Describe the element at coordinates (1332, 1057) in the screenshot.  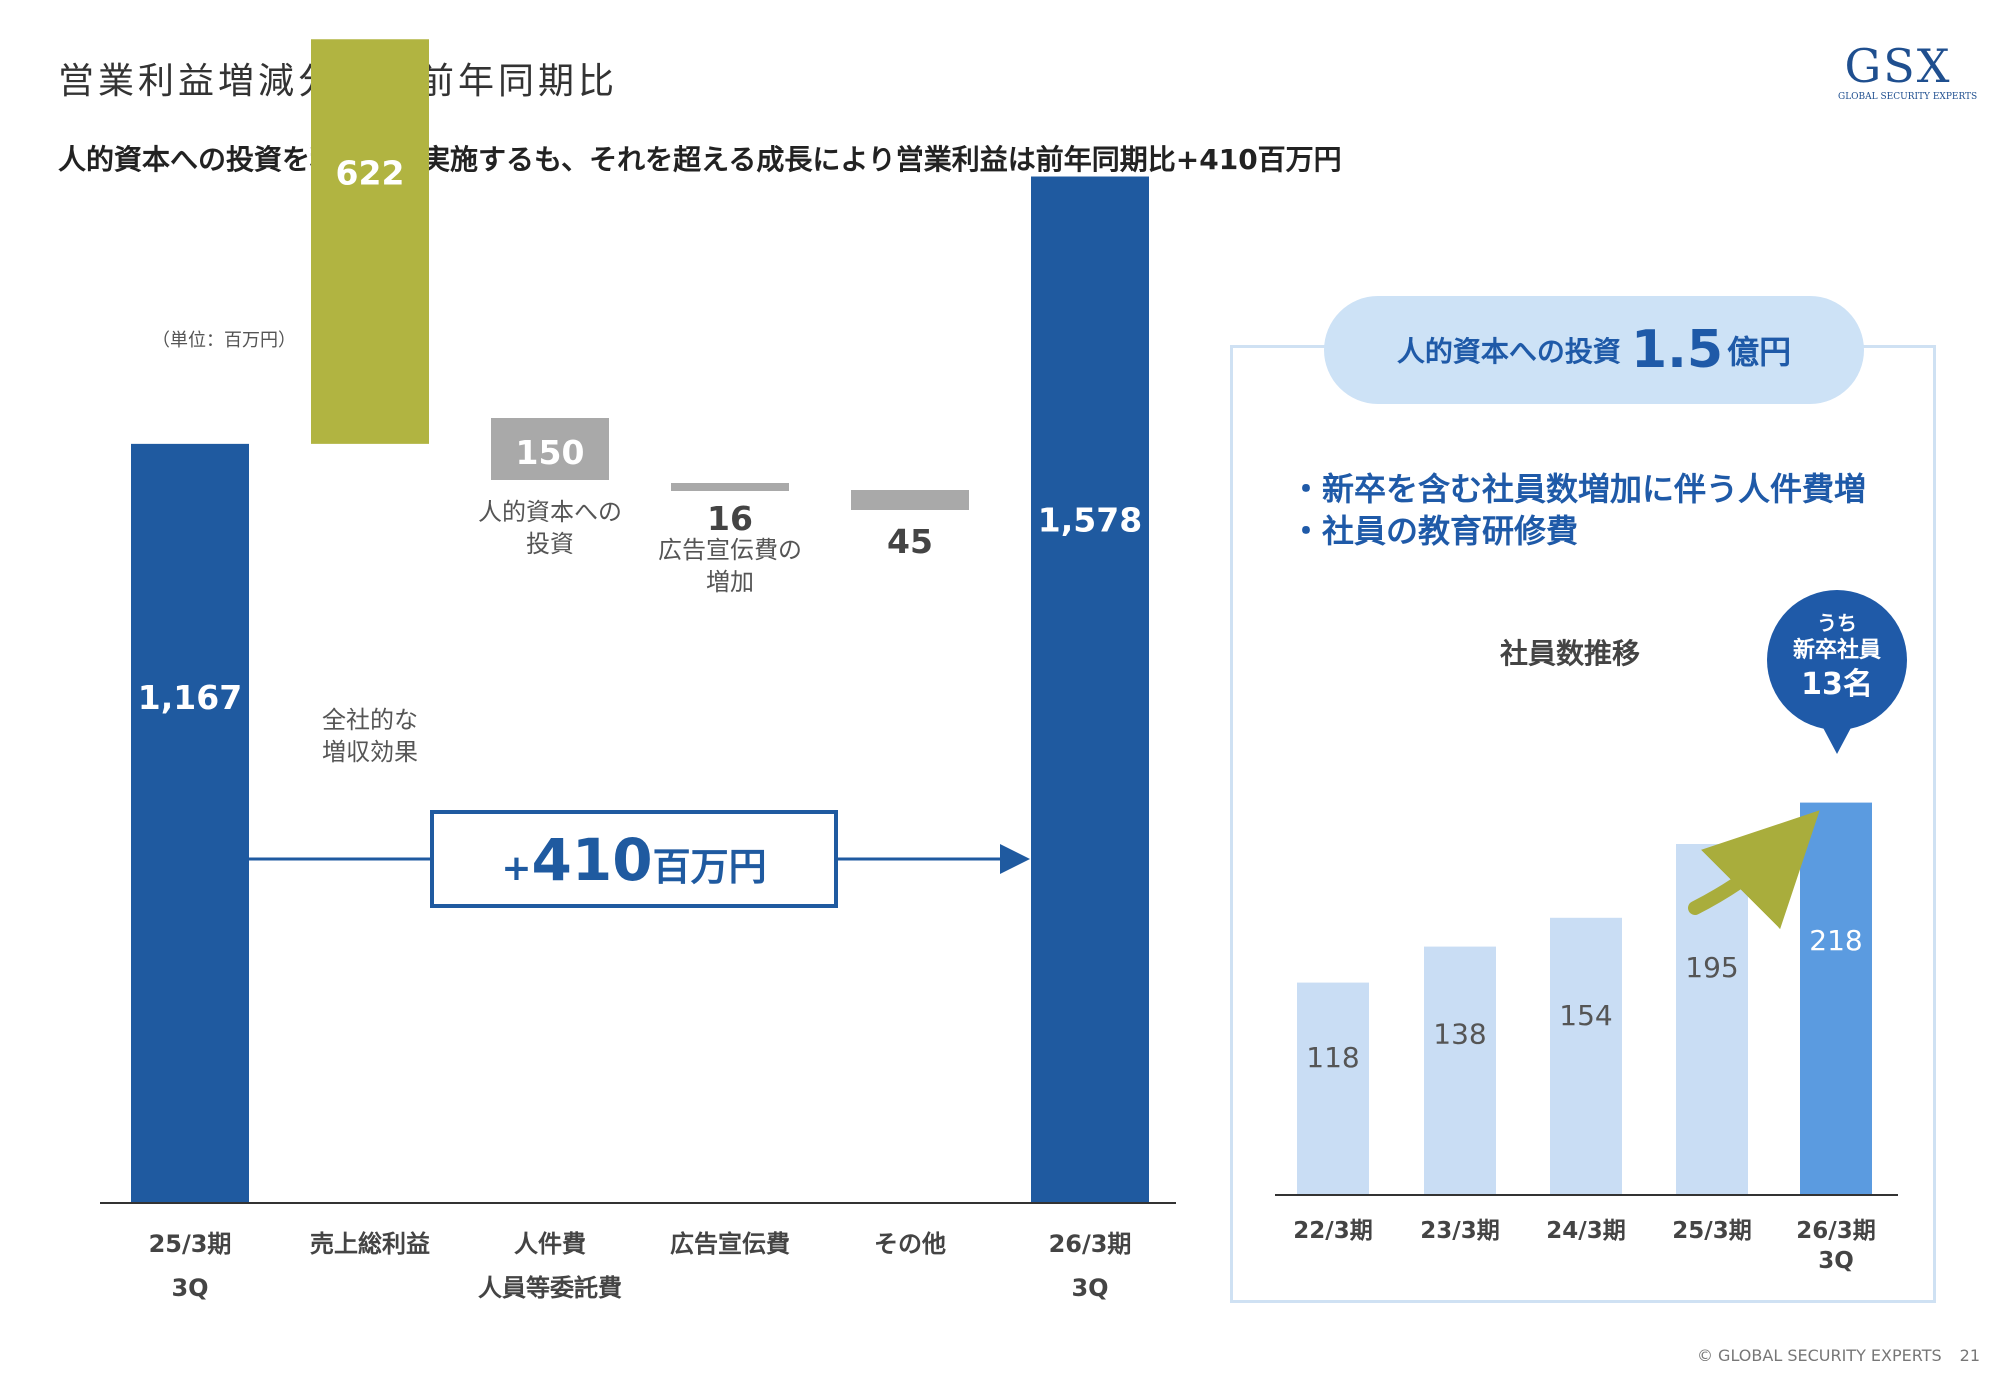
I see `employee-value-label: 118` at that location.